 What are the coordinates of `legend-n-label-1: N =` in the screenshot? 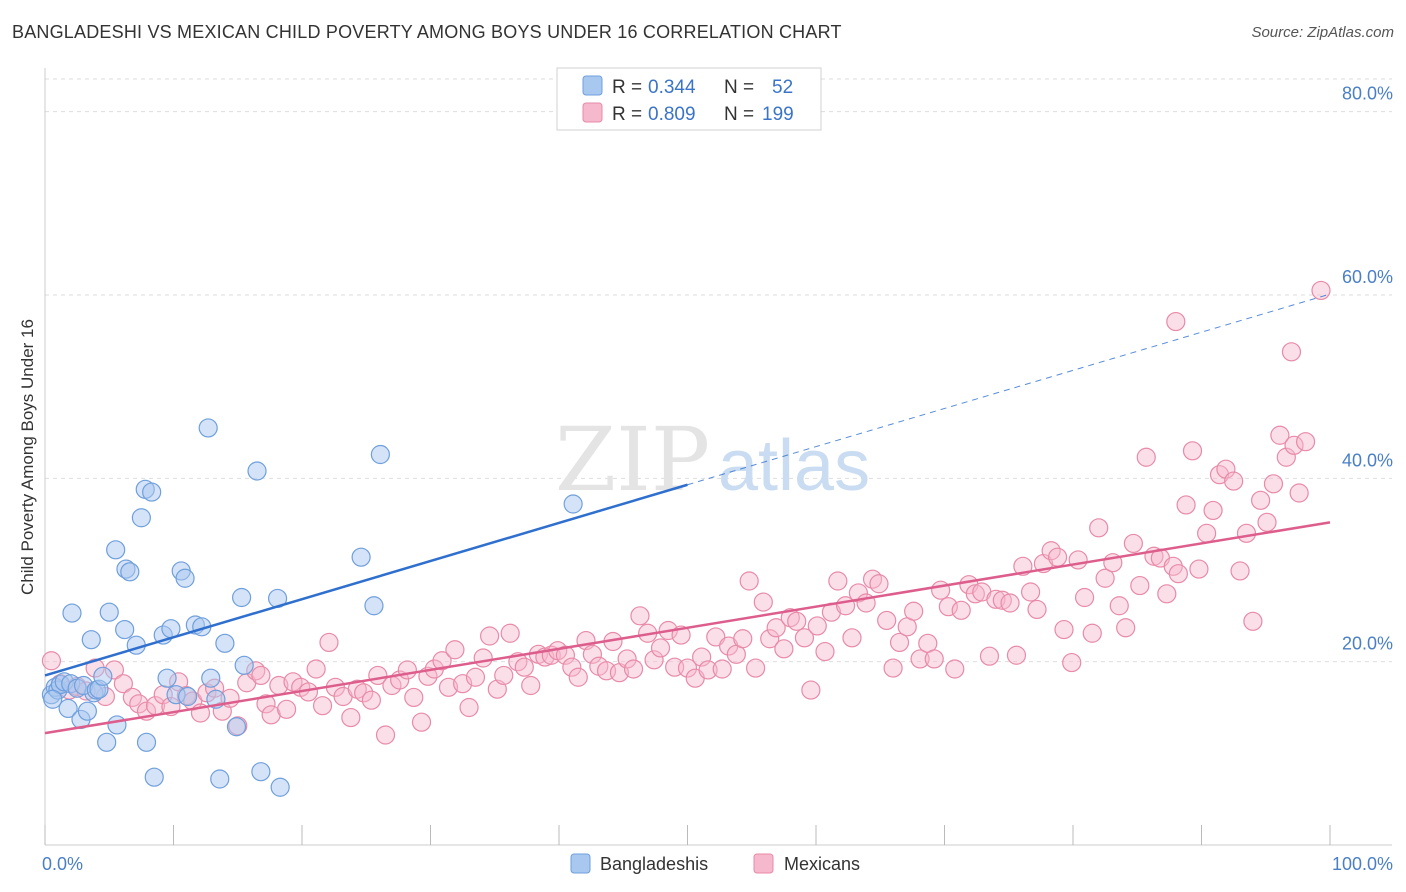 It's located at (739, 87).